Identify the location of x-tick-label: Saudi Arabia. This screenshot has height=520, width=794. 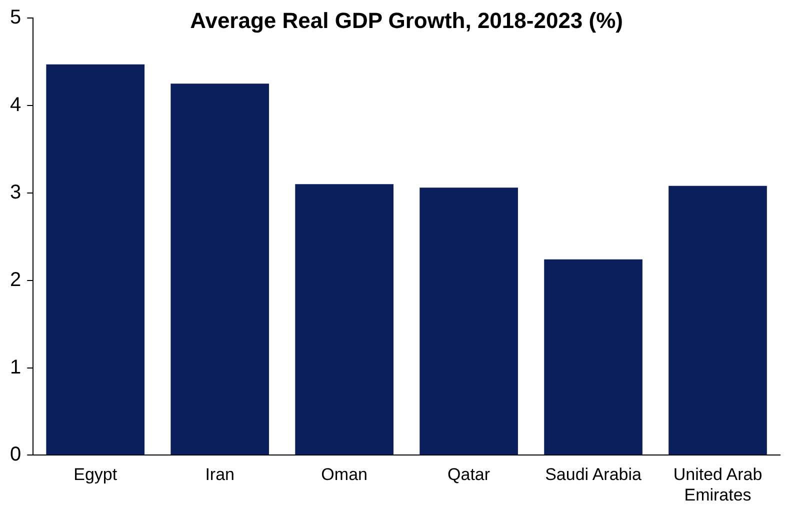
(593, 474).